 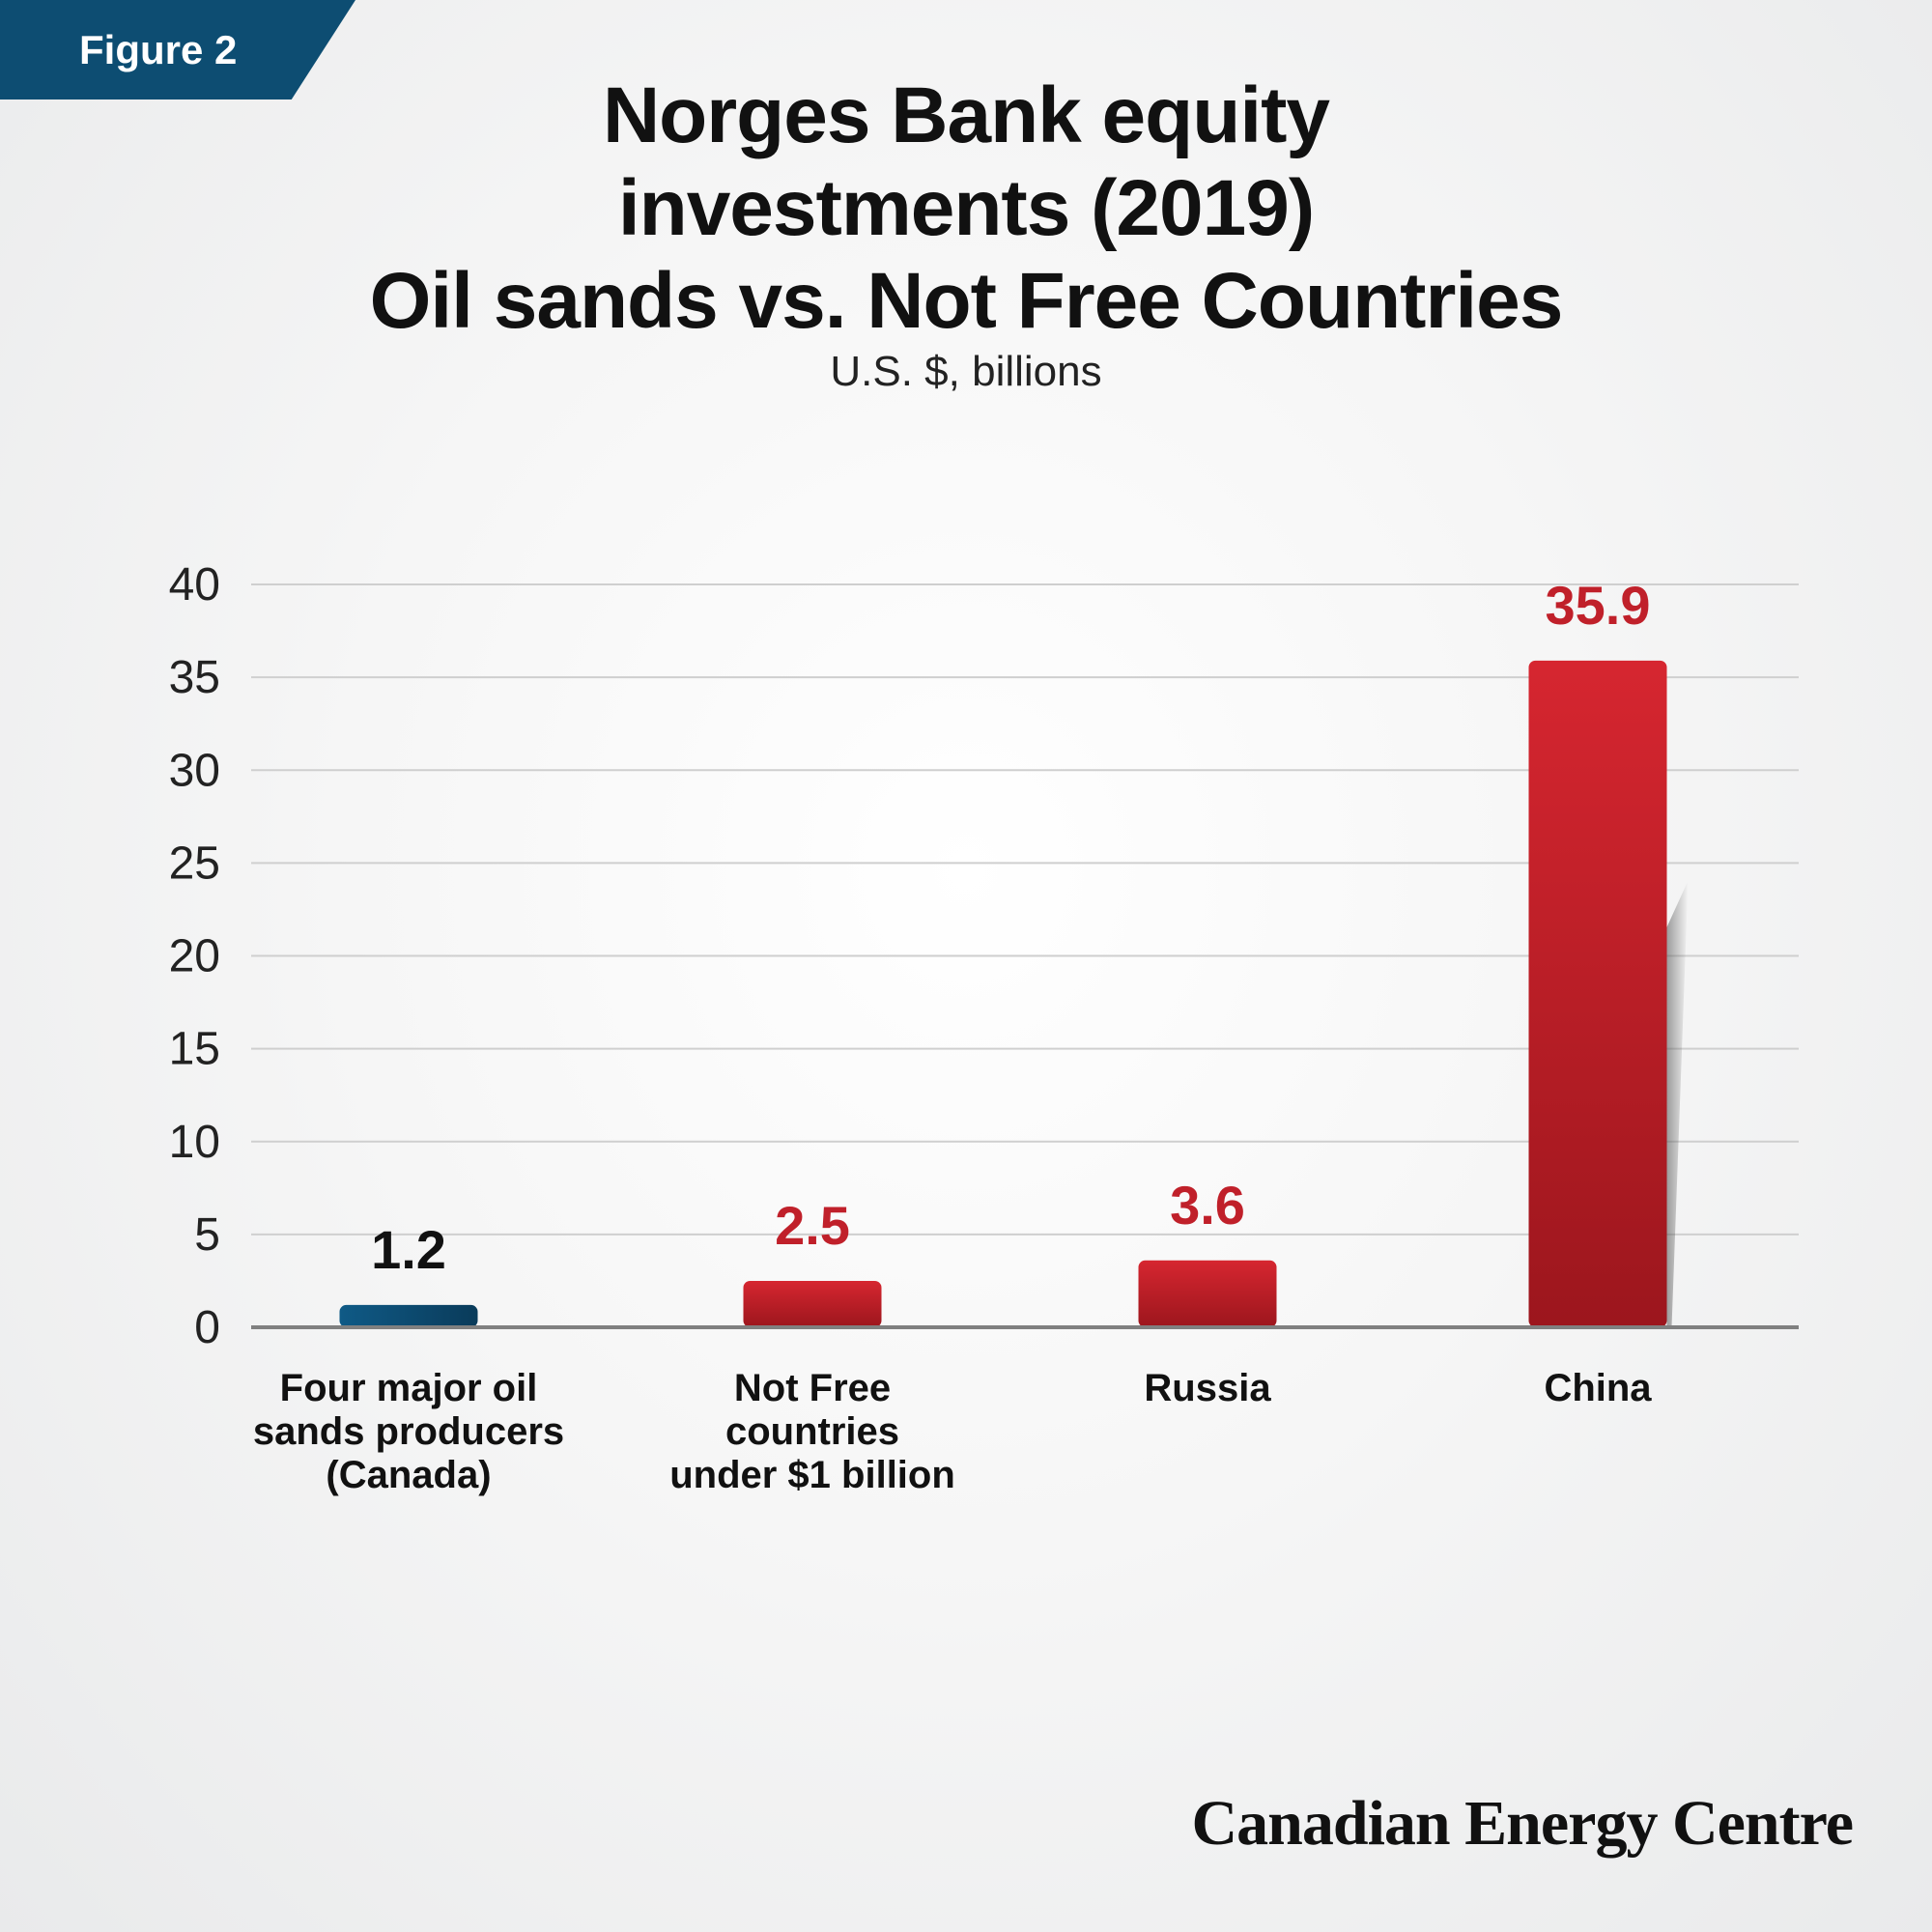 What do you see at coordinates (408, 1249) in the screenshot?
I see `value-label: 1.2` at bounding box center [408, 1249].